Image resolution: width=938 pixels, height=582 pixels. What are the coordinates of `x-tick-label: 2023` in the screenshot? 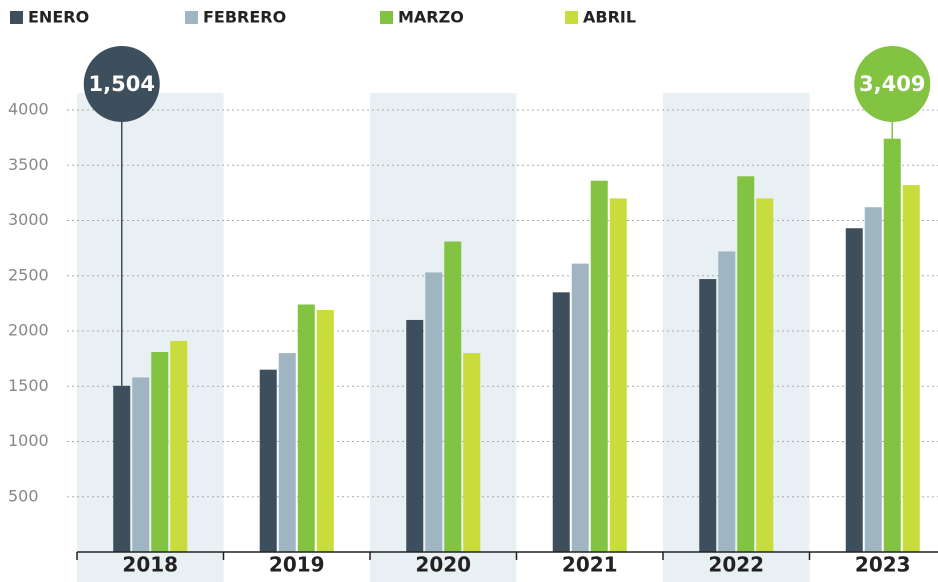 It's located at (883, 565).